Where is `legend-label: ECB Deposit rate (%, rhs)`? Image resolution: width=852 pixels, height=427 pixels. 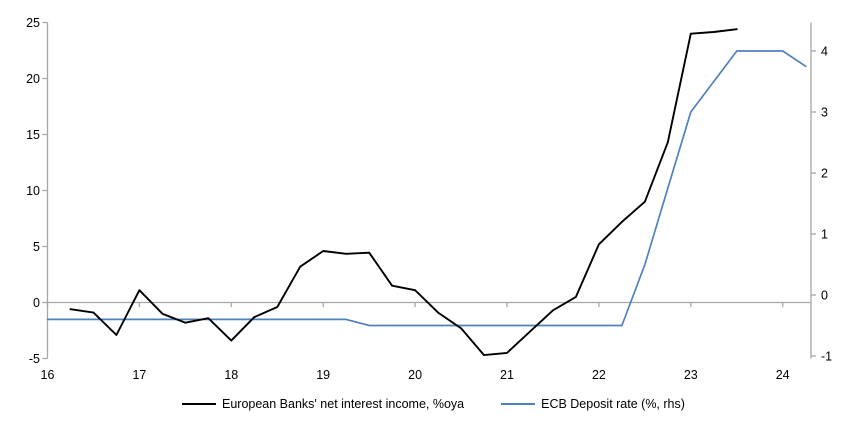 legend-label: ECB Deposit rate (%, rhs) is located at coordinates (613, 404).